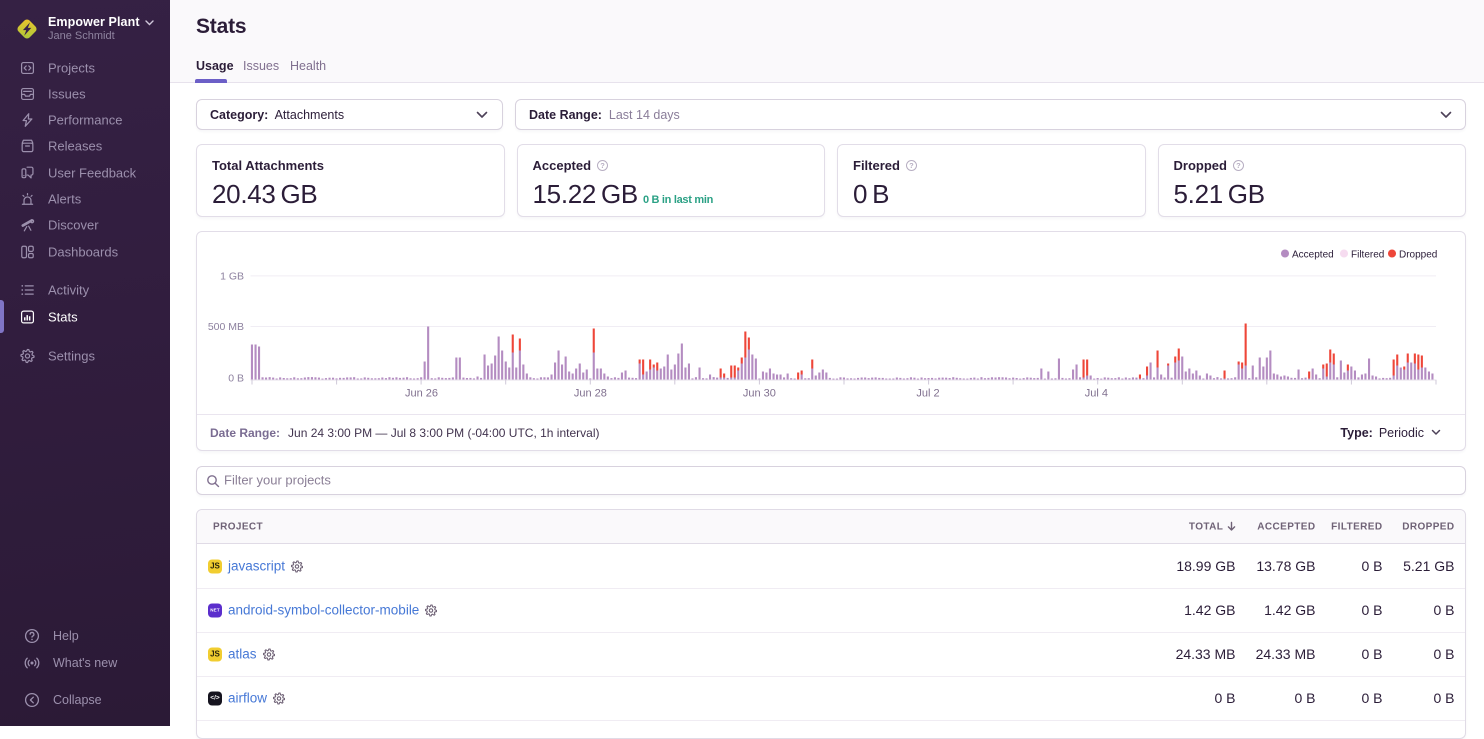 This screenshot has width=1484, height=739. Describe the element at coordinates (421, 393) in the screenshot. I see `svg-text: Jun 26` at that location.